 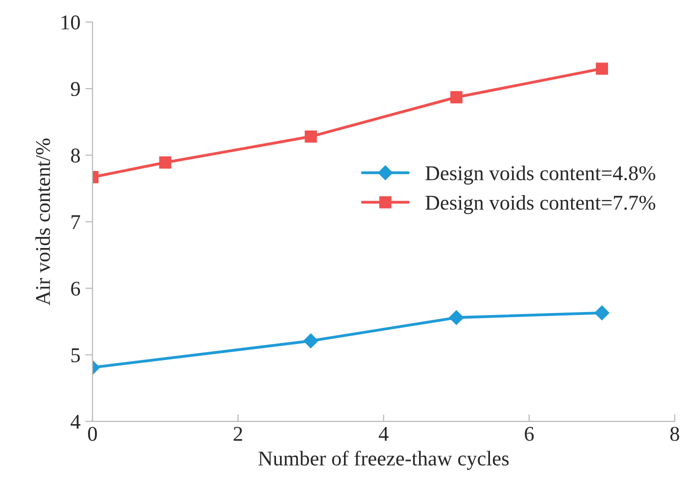 What do you see at coordinates (75, 155) in the screenshot?
I see `y-tick-label: 8` at bounding box center [75, 155].